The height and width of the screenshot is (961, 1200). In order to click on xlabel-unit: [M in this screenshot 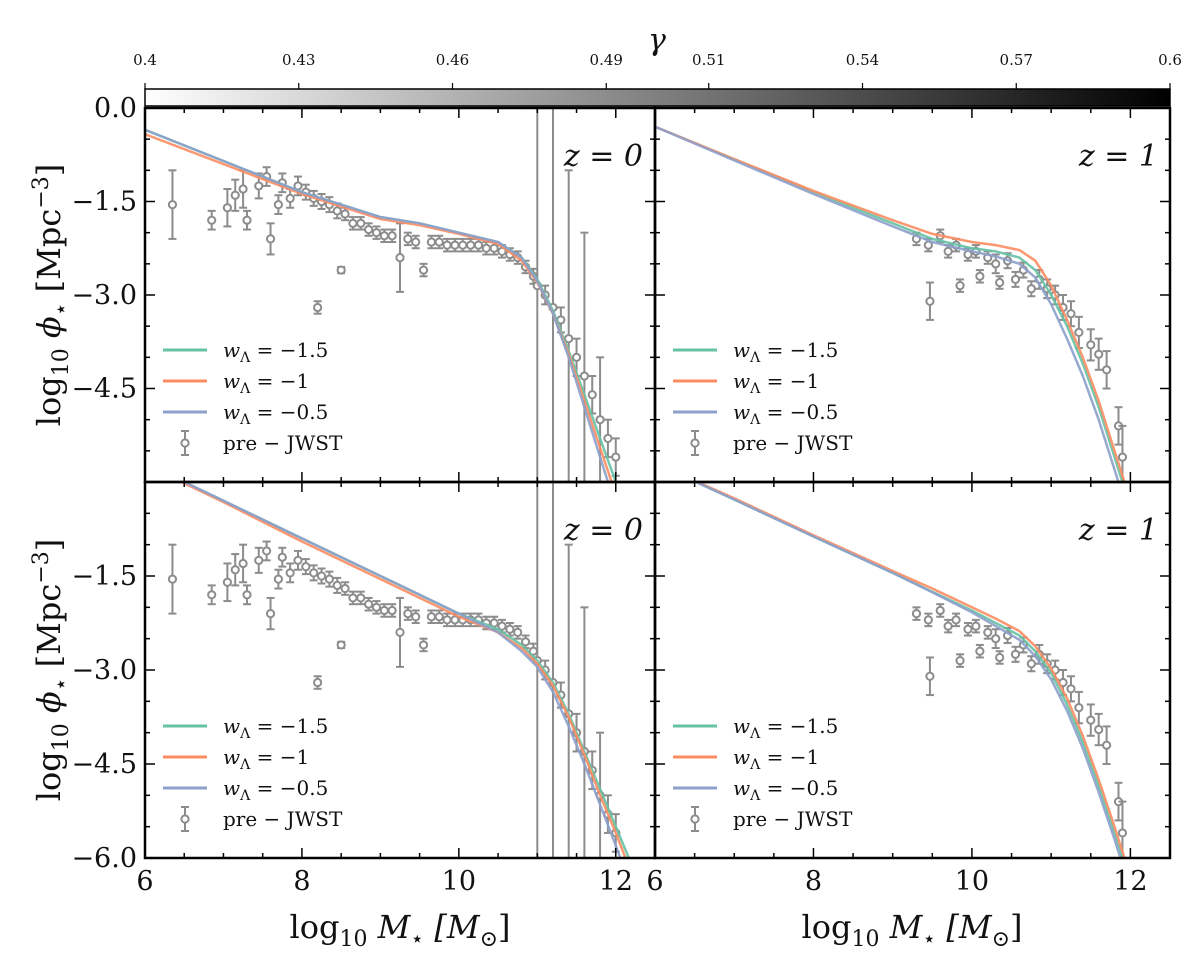, I will do `click(969, 927)`.